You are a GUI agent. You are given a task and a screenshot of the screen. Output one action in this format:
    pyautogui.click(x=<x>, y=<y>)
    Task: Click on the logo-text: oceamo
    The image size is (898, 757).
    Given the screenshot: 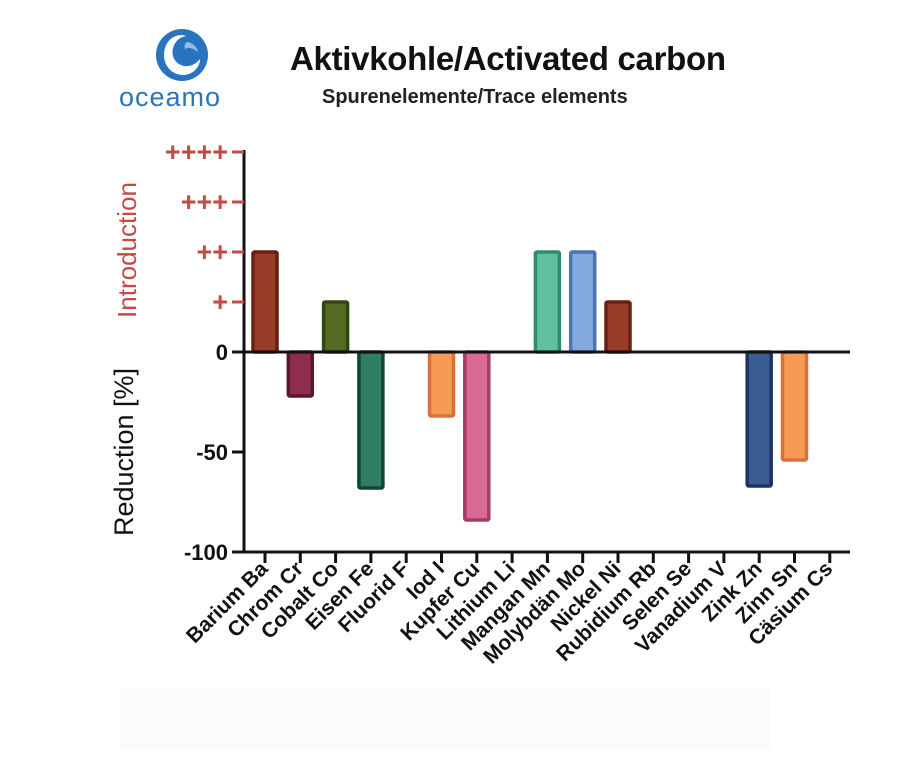 What is the action you would take?
    pyautogui.click(x=170, y=97)
    